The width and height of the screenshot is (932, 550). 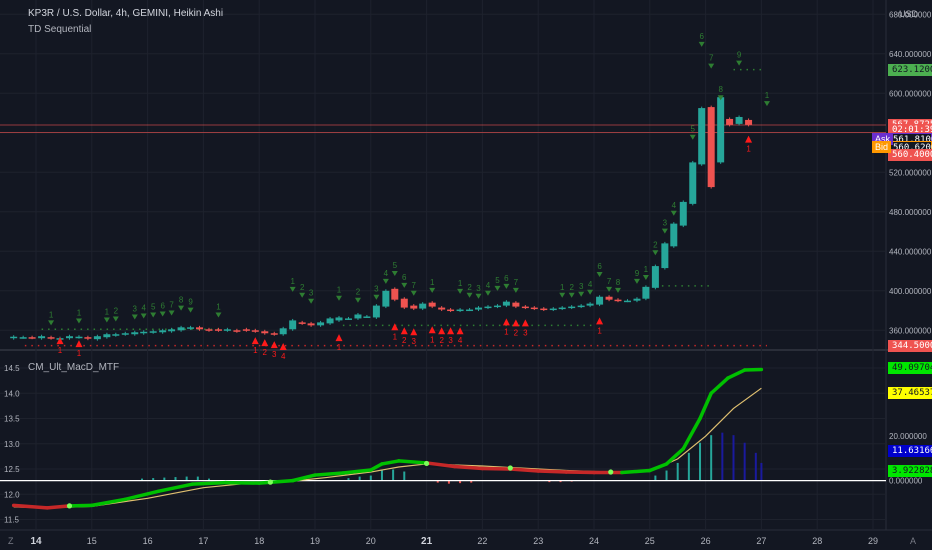 What do you see at coordinates (908, 436) in the screenshot?
I see `macd-right-tick-label: 20.000000` at bounding box center [908, 436].